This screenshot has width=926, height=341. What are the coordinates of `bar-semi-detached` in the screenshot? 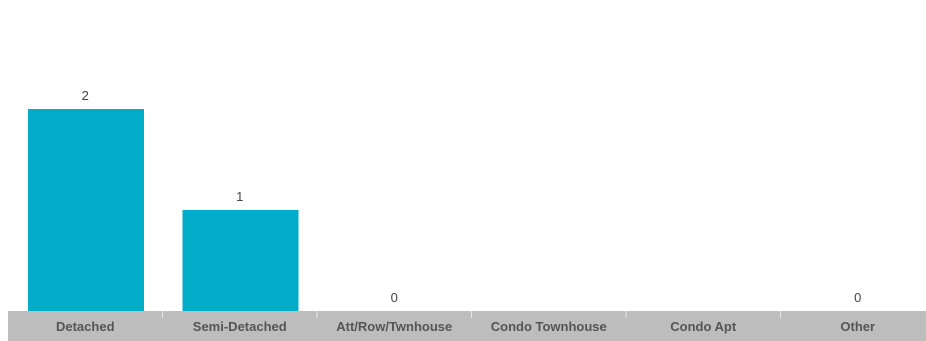 It's located at (240, 260).